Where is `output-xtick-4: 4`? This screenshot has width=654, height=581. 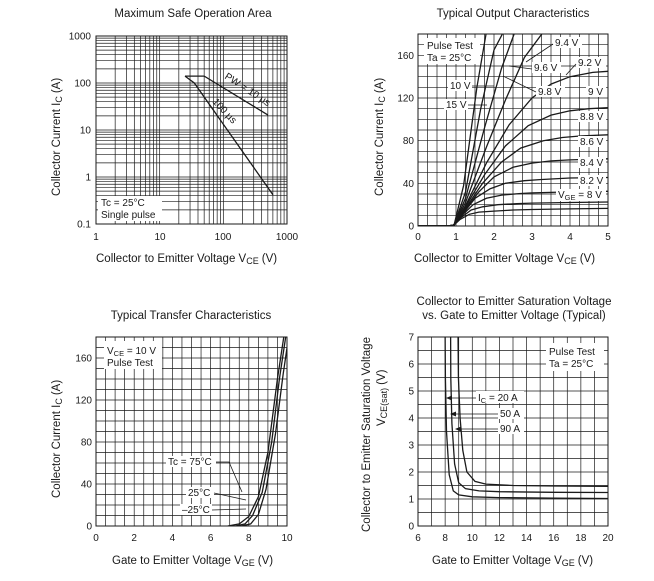
output-xtick-4: 4 is located at coordinates (570, 237).